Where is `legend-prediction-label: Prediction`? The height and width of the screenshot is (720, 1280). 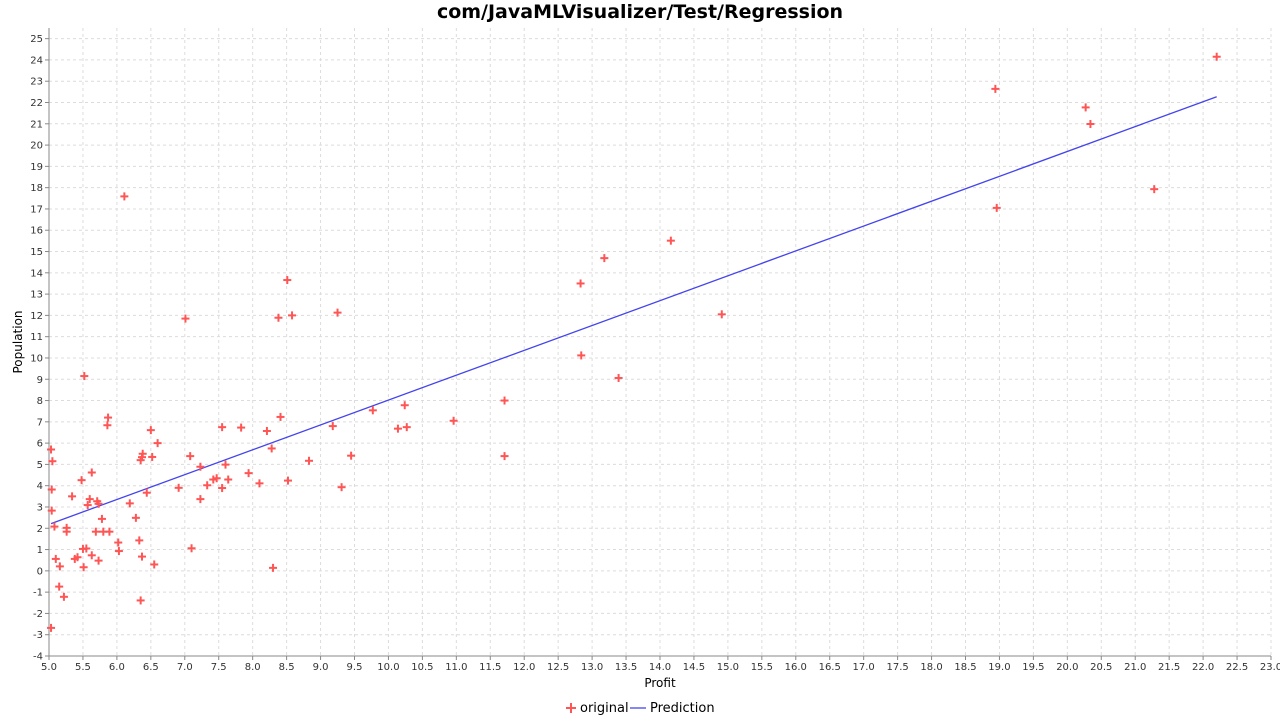
legend-prediction-label: Prediction is located at coordinates (682, 708).